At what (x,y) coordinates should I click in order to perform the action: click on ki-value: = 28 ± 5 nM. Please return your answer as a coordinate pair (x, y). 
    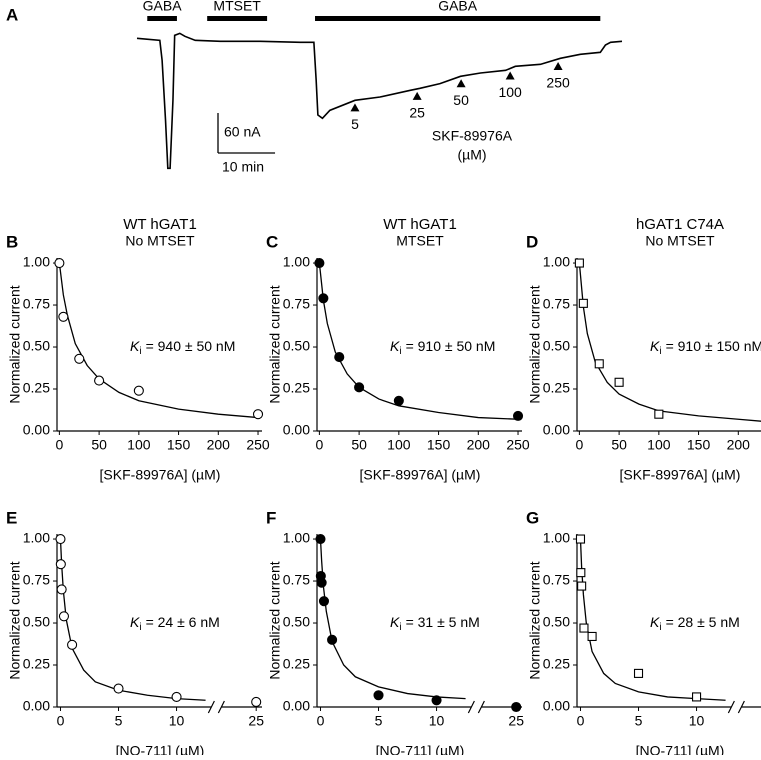
    Looking at the image, I should click on (703, 622).